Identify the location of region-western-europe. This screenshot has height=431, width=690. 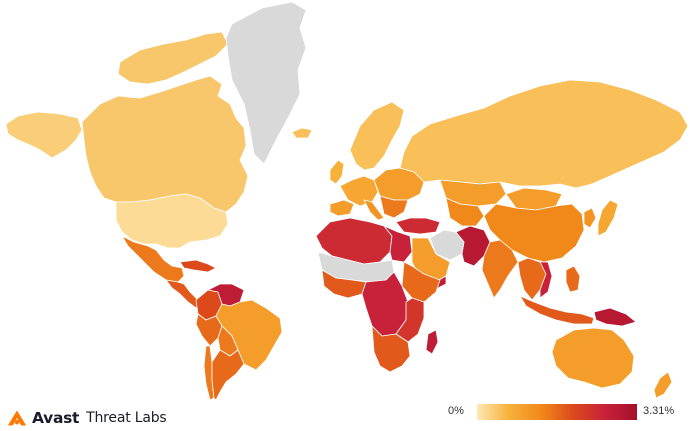
(359, 191).